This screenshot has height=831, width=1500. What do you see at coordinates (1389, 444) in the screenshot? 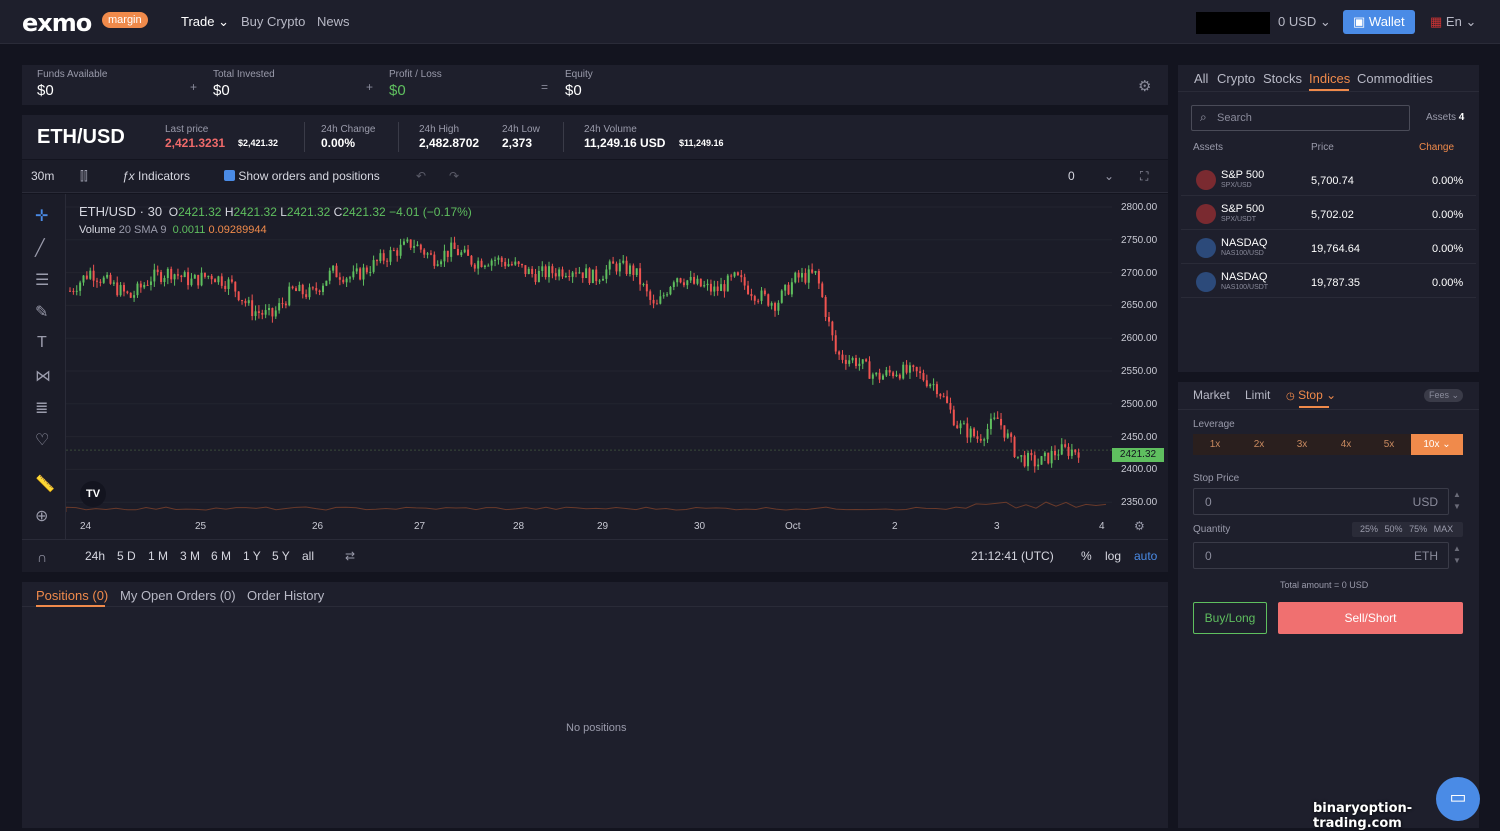
I see `leverage-5x: 5x` at bounding box center [1389, 444].